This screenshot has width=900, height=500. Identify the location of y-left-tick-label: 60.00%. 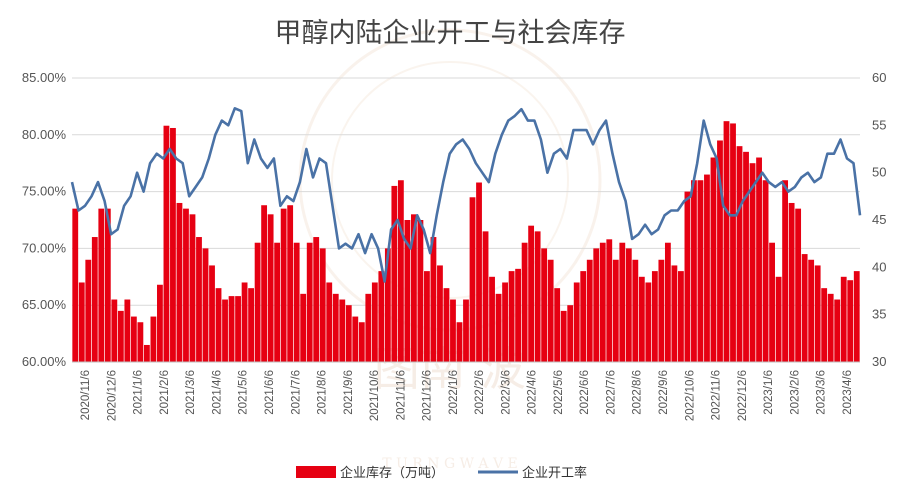
(44, 361).